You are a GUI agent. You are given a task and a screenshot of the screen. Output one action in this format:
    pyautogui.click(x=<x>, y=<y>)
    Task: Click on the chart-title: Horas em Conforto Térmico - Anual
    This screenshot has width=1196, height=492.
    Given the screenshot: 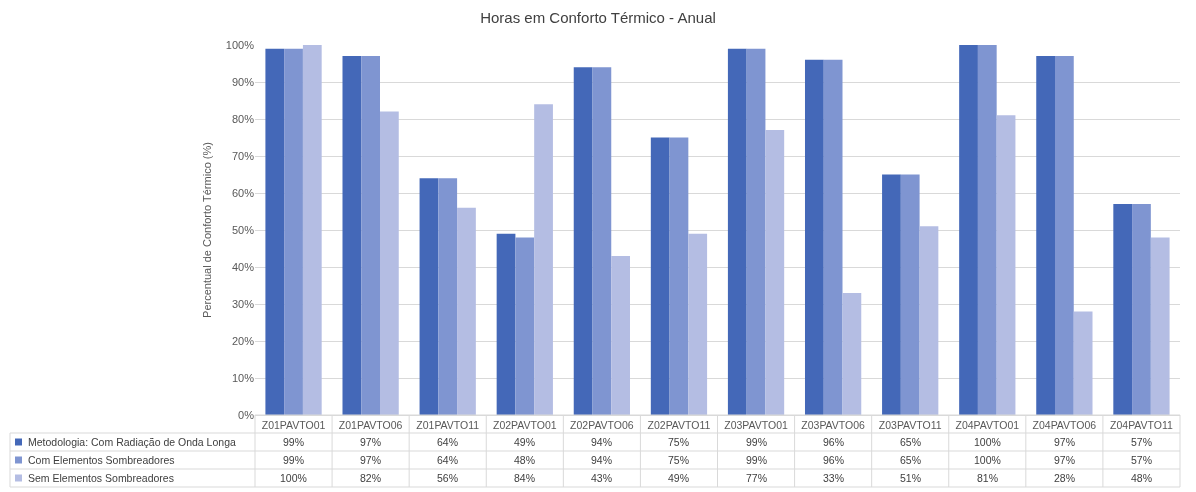 What is the action you would take?
    pyautogui.click(x=598, y=17)
    